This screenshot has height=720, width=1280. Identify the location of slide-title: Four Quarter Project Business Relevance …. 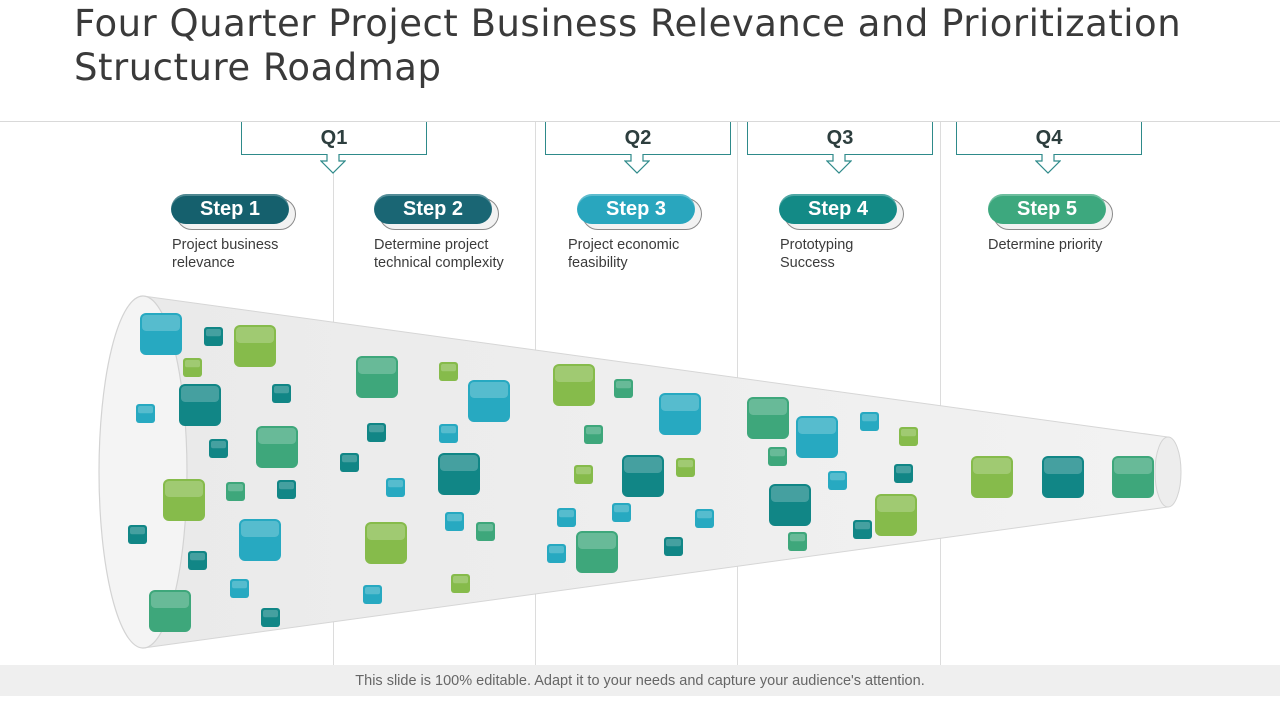
(628, 45).